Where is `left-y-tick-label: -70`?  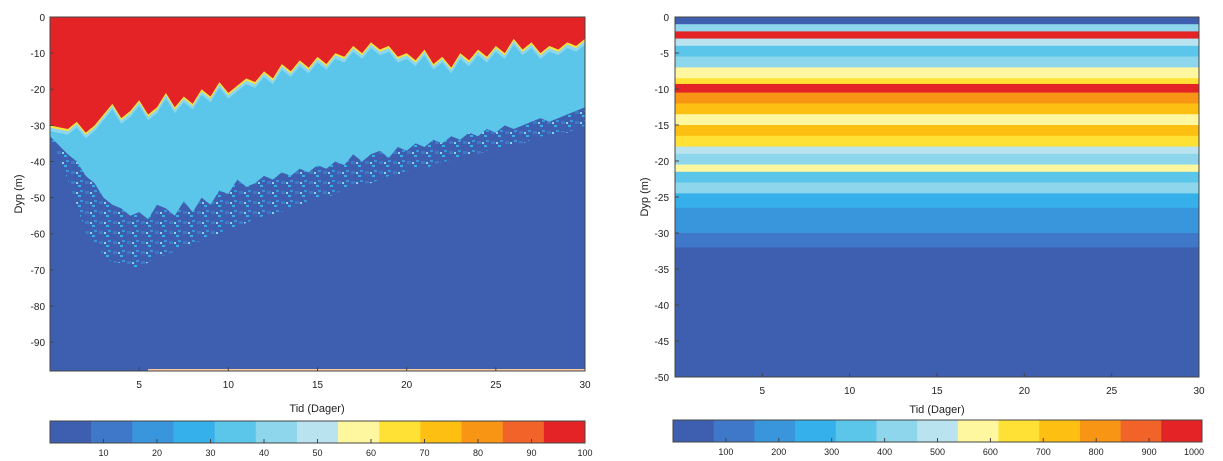
left-y-tick-label: -70 is located at coordinates (38, 271).